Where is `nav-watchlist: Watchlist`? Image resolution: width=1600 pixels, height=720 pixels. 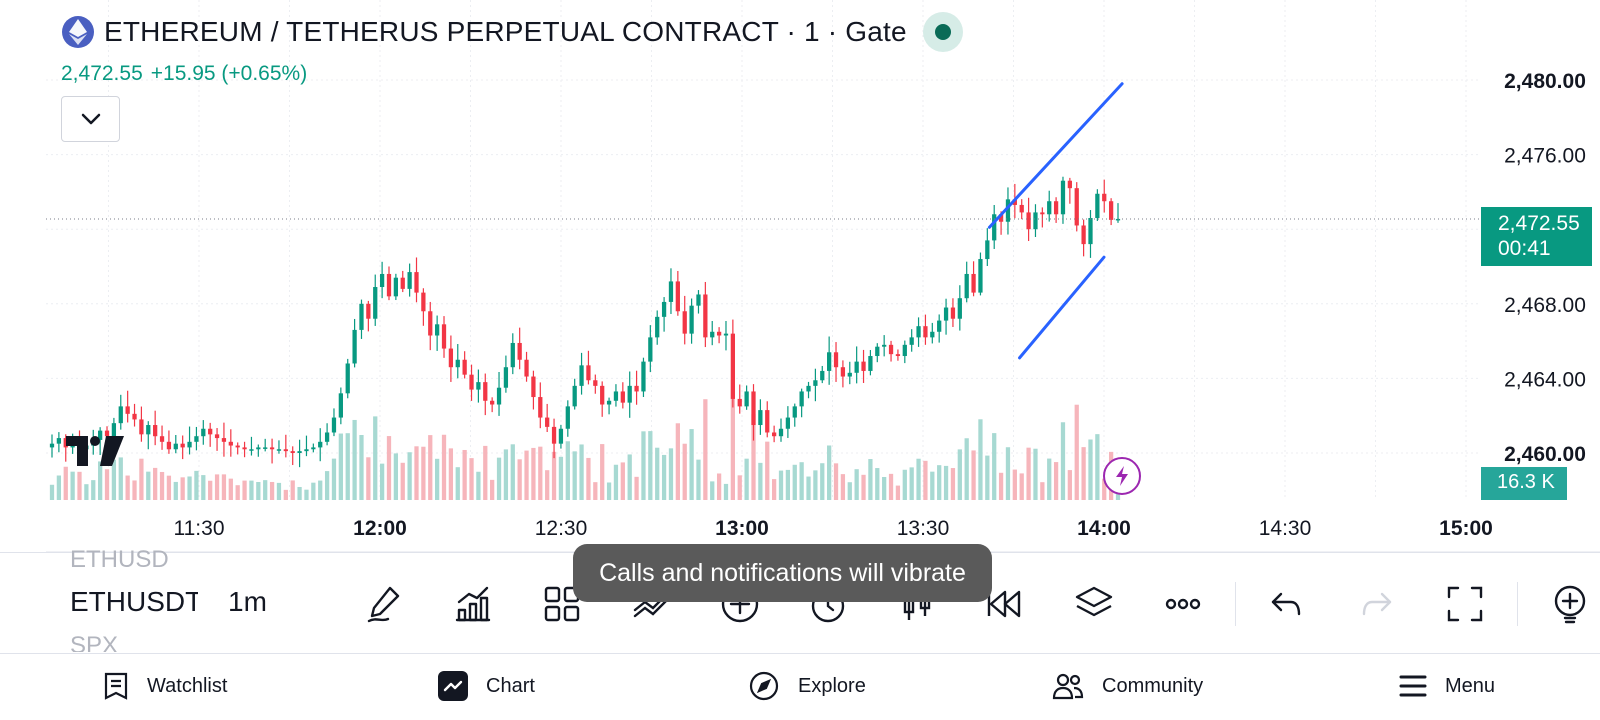
nav-watchlist: Watchlist is located at coordinates (165, 686).